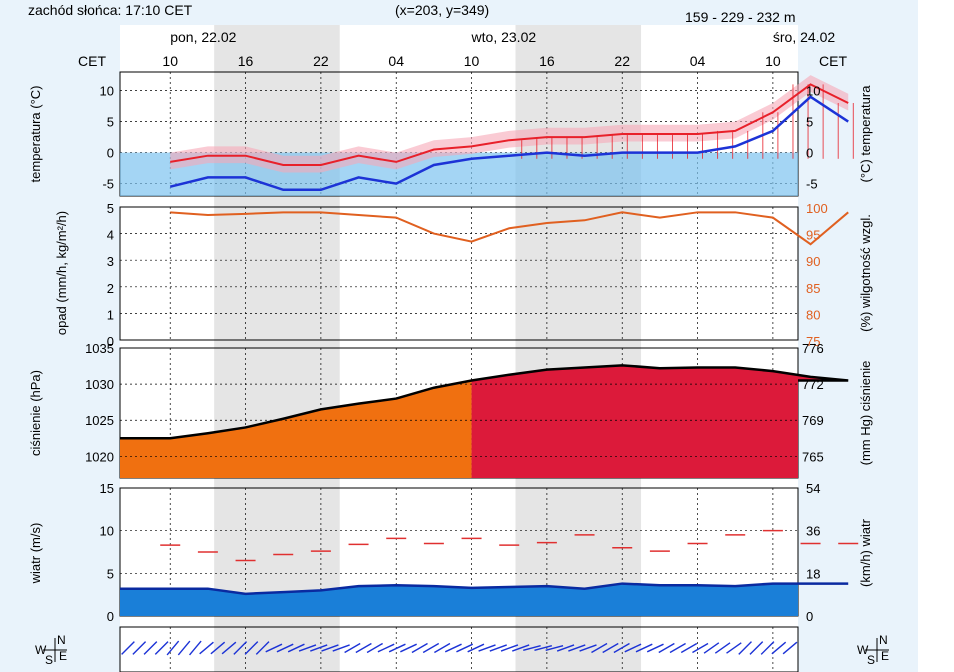 This screenshot has width=954, height=672. Describe the element at coordinates (203, 37) in the screenshot. I see `day-label: pon, 22.02` at that location.